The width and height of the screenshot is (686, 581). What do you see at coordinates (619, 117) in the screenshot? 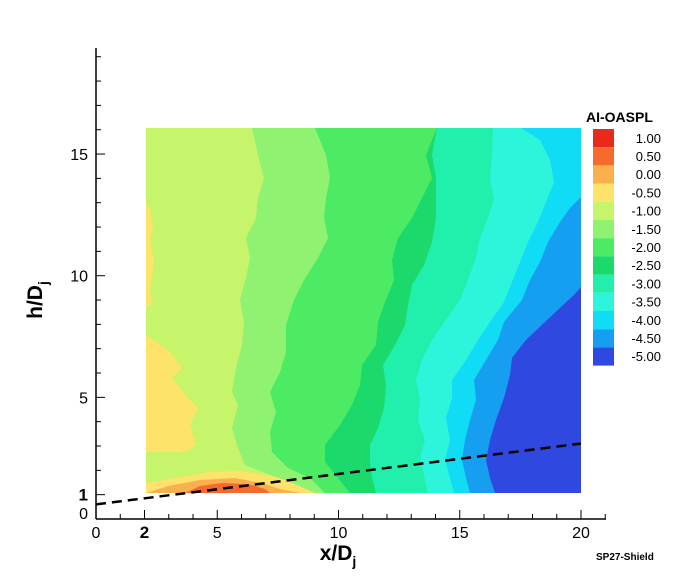
I see `legend-title: AI-OASPL` at bounding box center [619, 117].